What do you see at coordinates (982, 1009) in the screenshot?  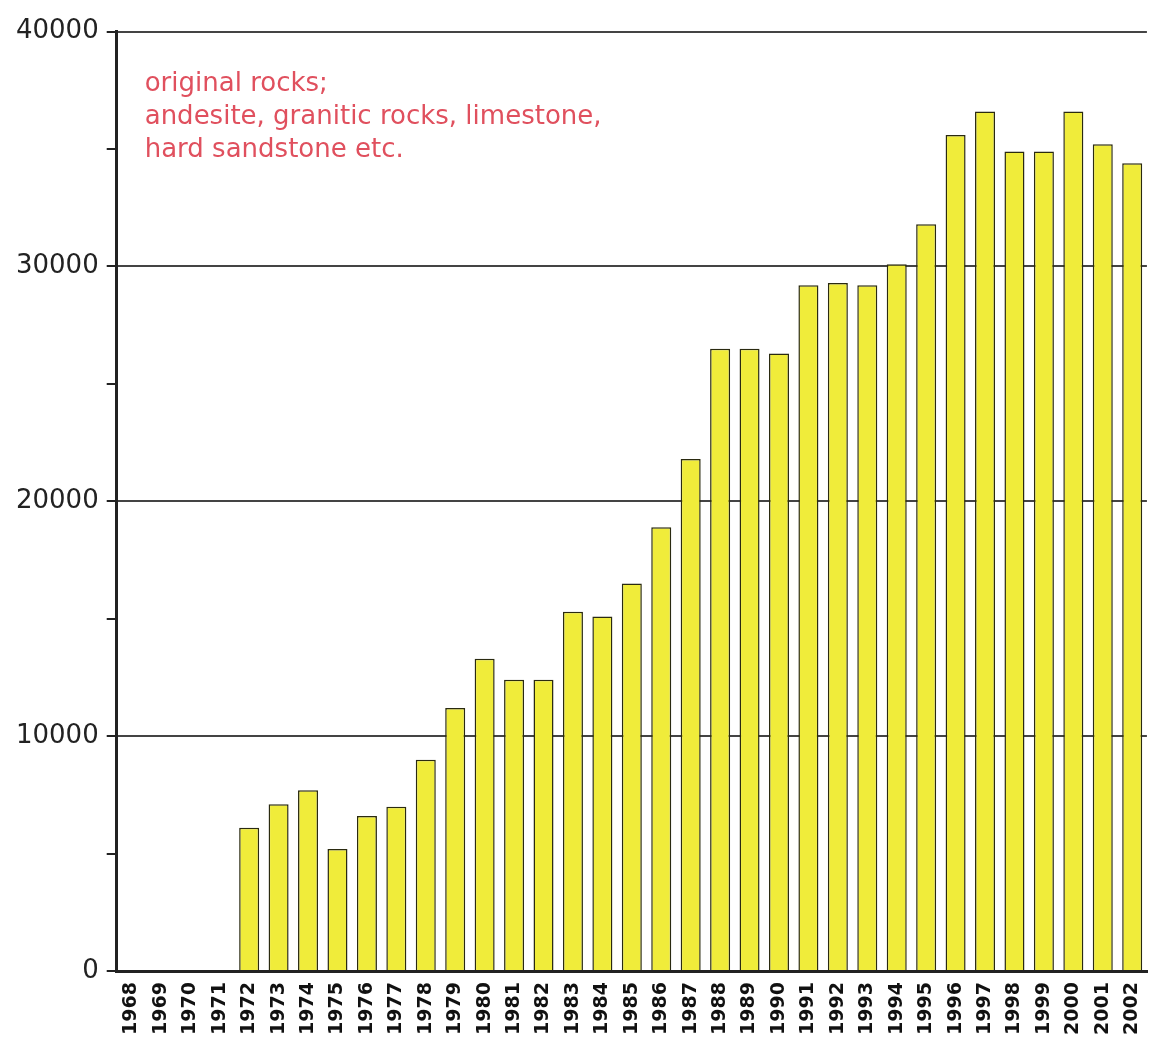 I see `x-tick-label: 1997` at bounding box center [982, 1009].